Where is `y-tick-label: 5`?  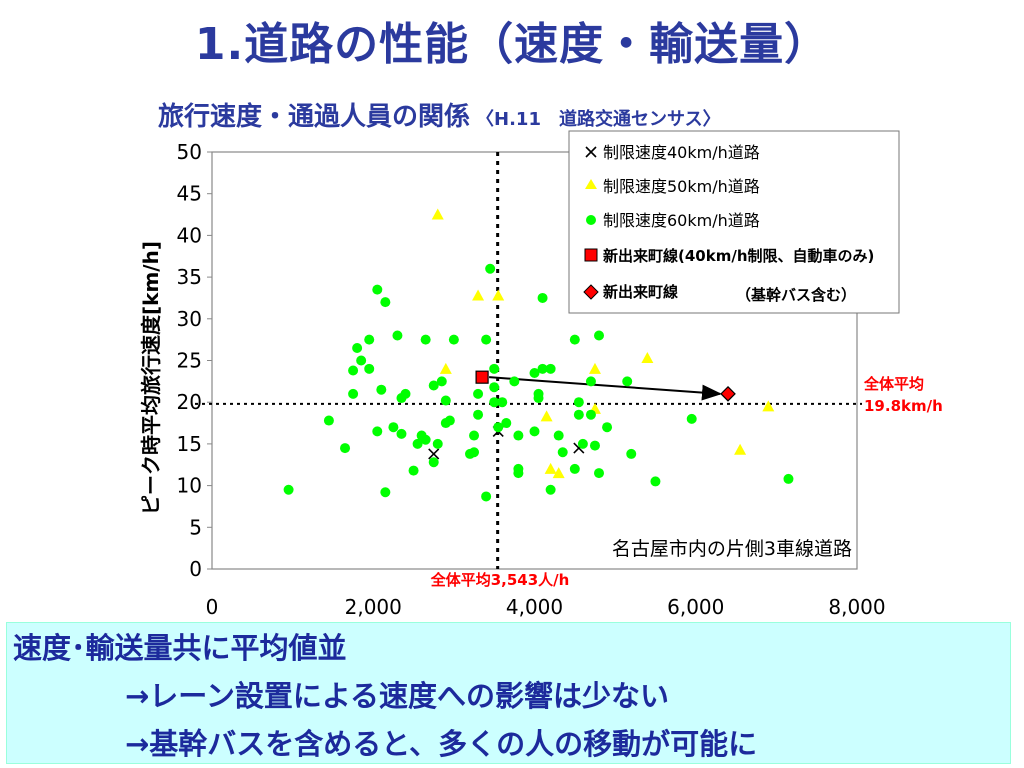
y-tick-label: 5 is located at coordinates (195, 527).